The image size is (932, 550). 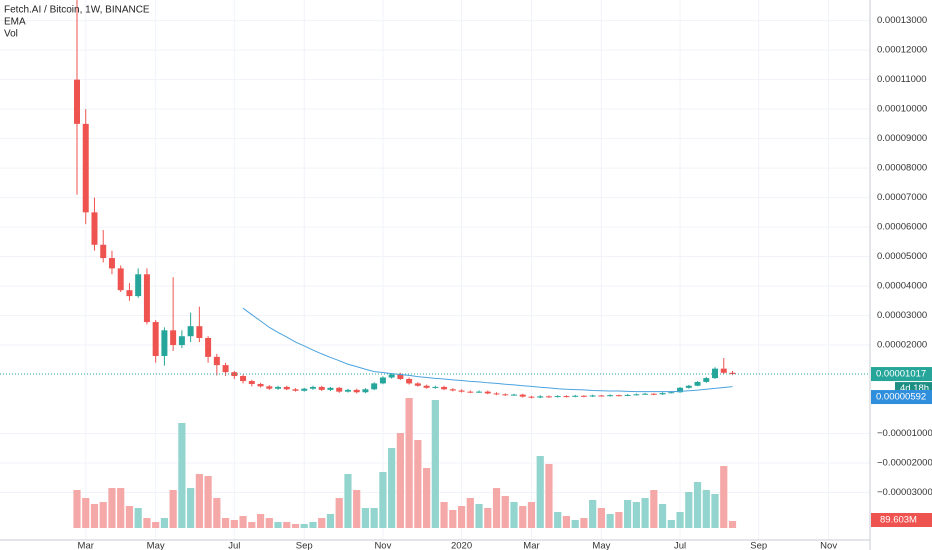 I want to click on legend-ema: EMA, so click(x=15, y=22).